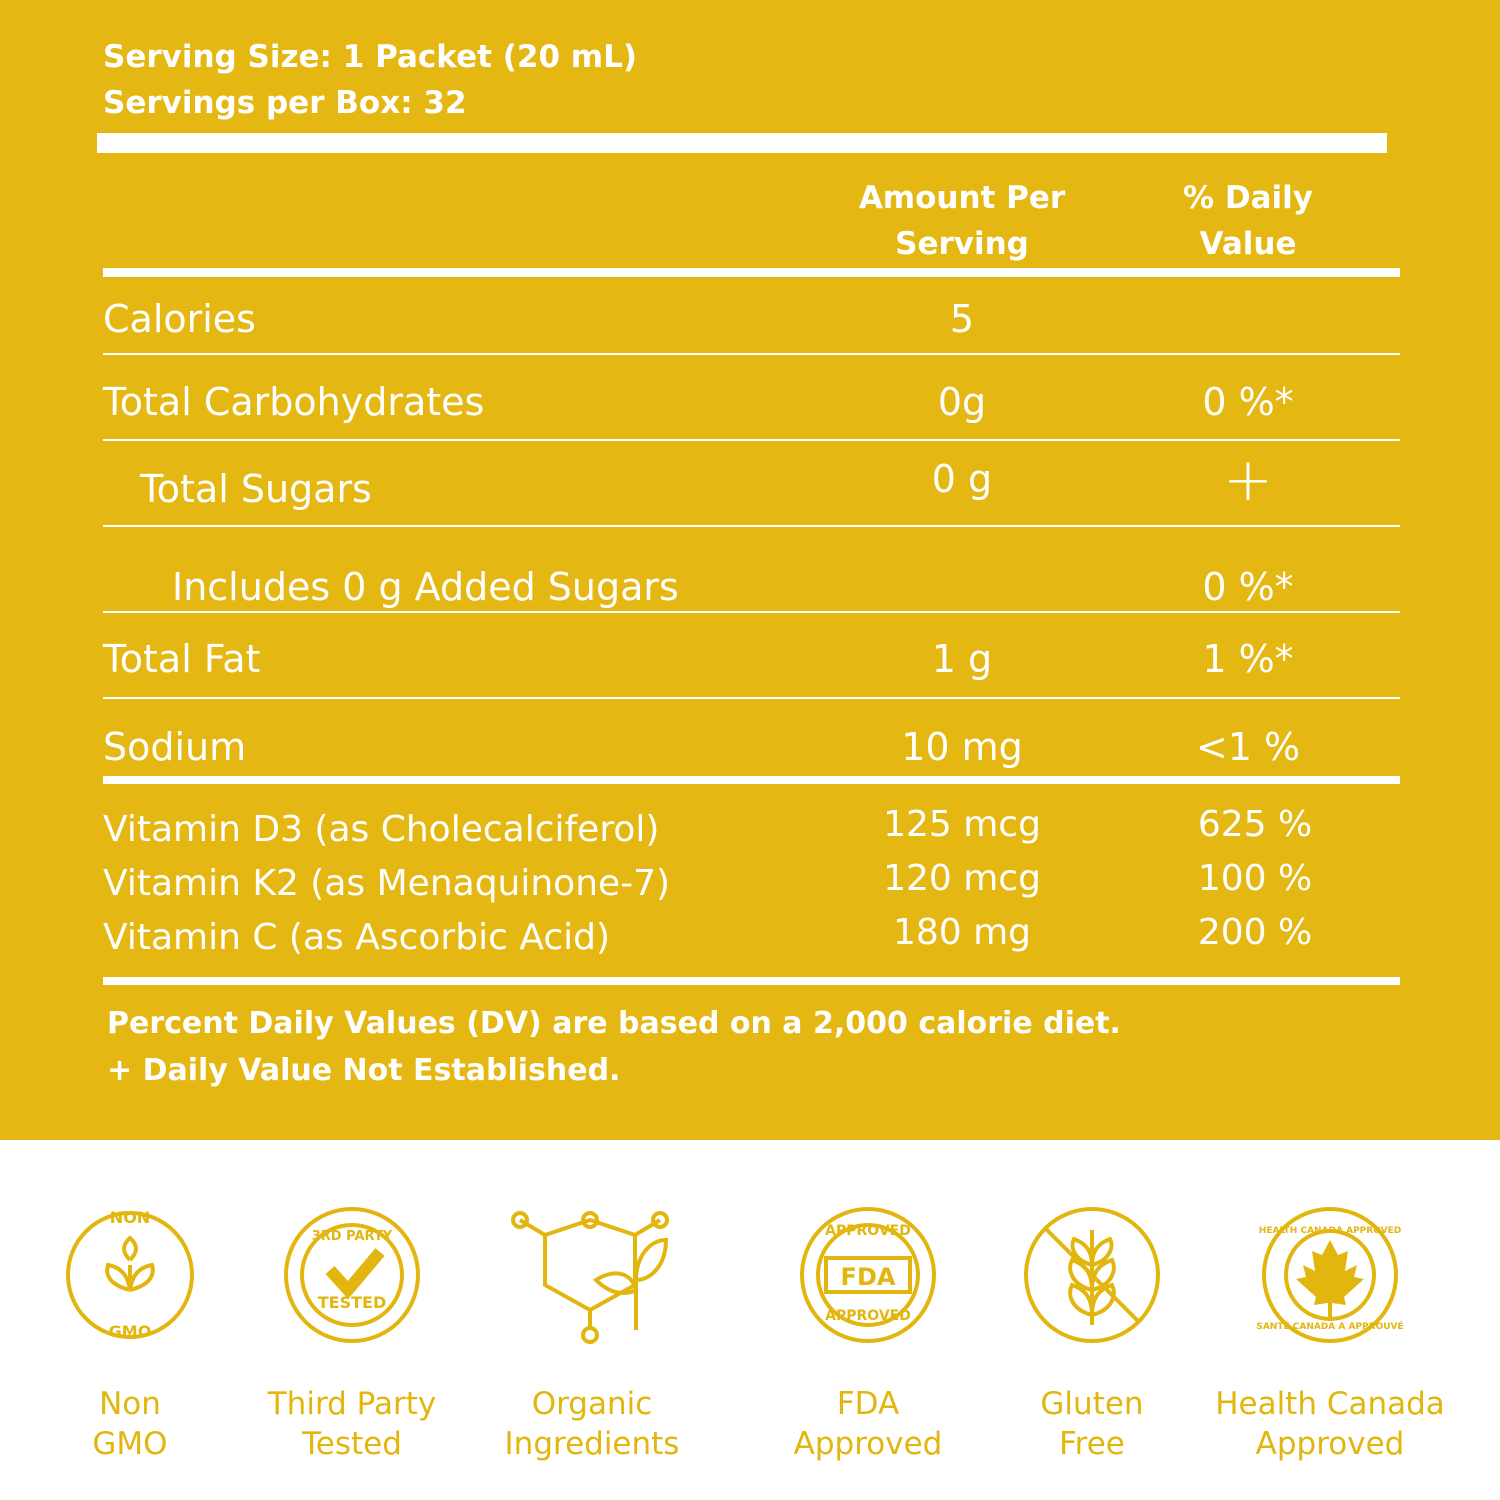 This screenshot has width=1500, height=1500. What do you see at coordinates (130, 1331) in the screenshot?
I see `icon-text: GMO` at bounding box center [130, 1331].